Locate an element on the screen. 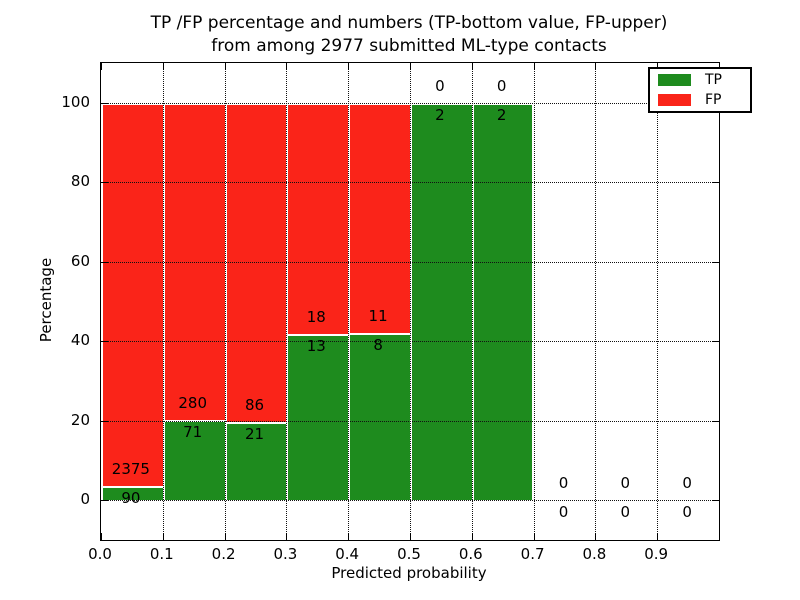 The width and height of the screenshot is (800, 600). fp-count-label-0.1-0.2: 280 is located at coordinates (192, 402).